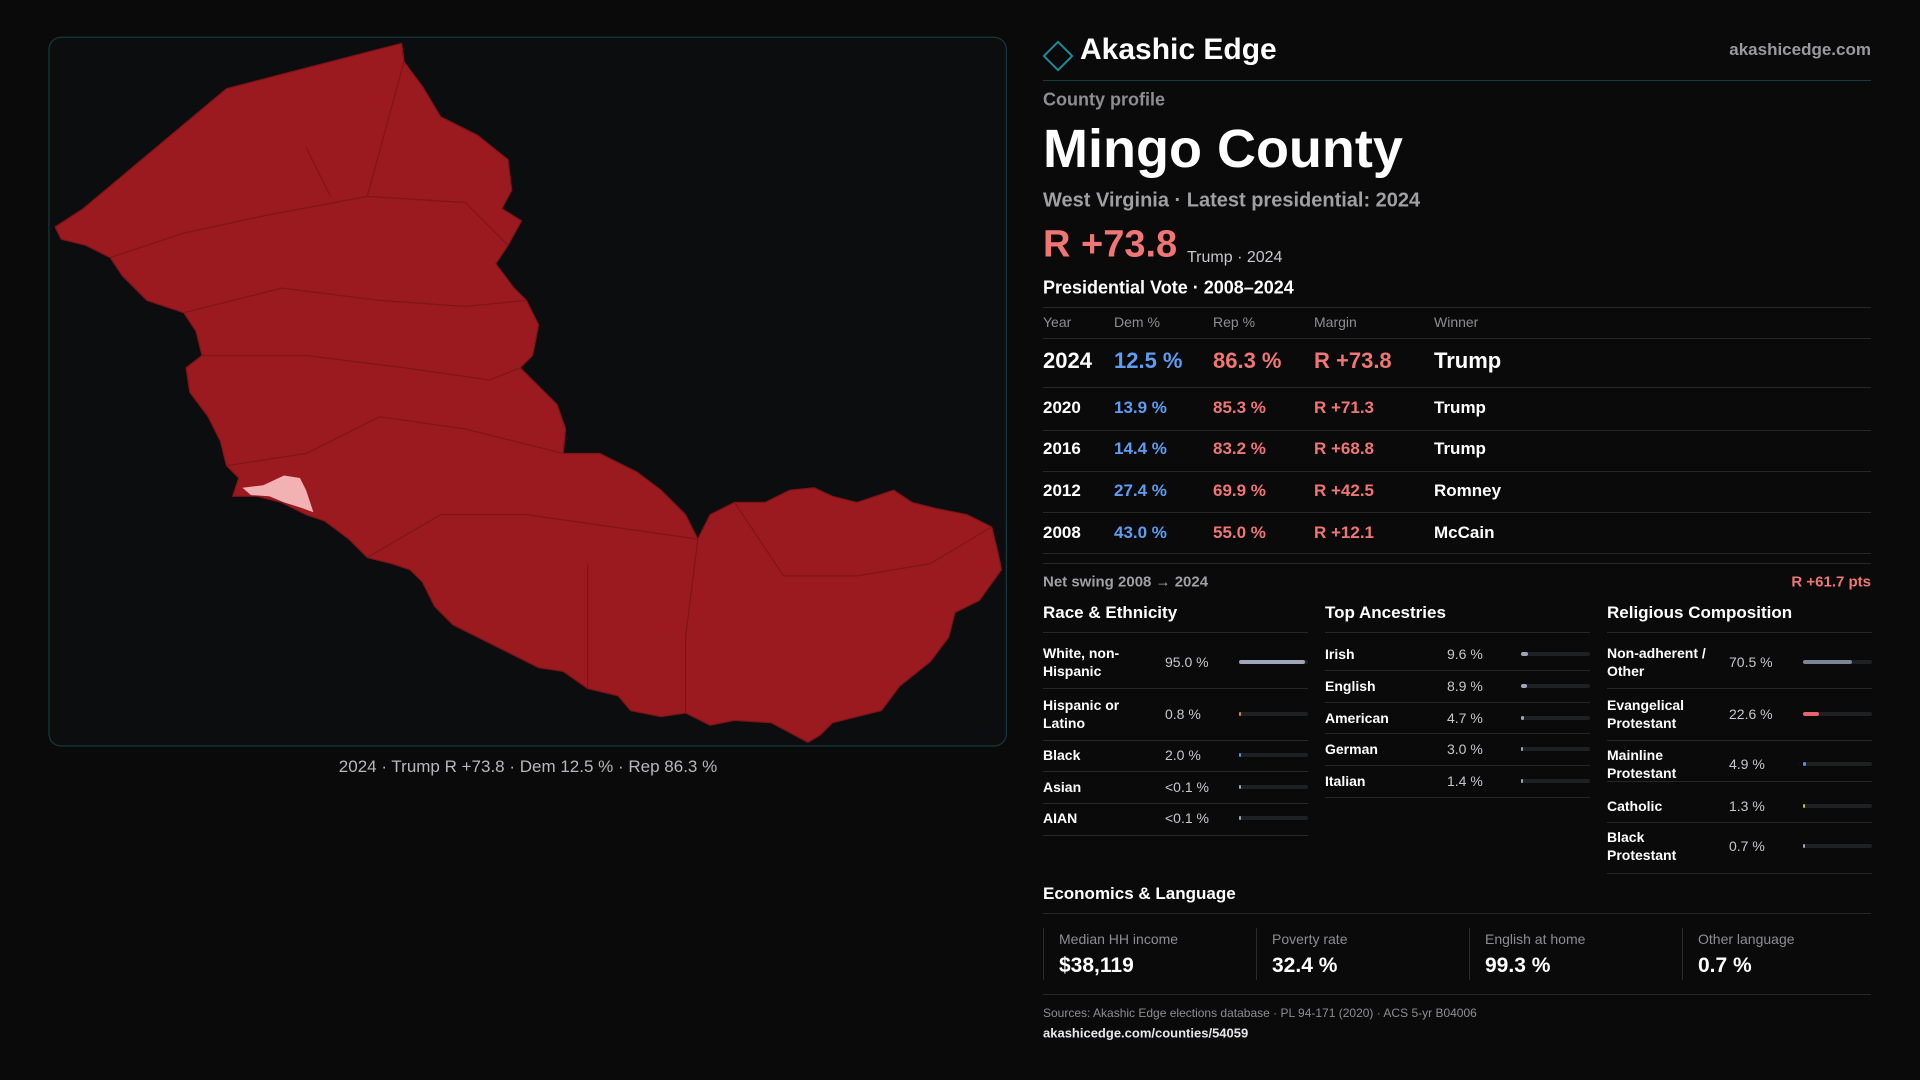  What do you see at coordinates (1751, 714) in the screenshot?
I see `demo-value: 22.6 %` at bounding box center [1751, 714].